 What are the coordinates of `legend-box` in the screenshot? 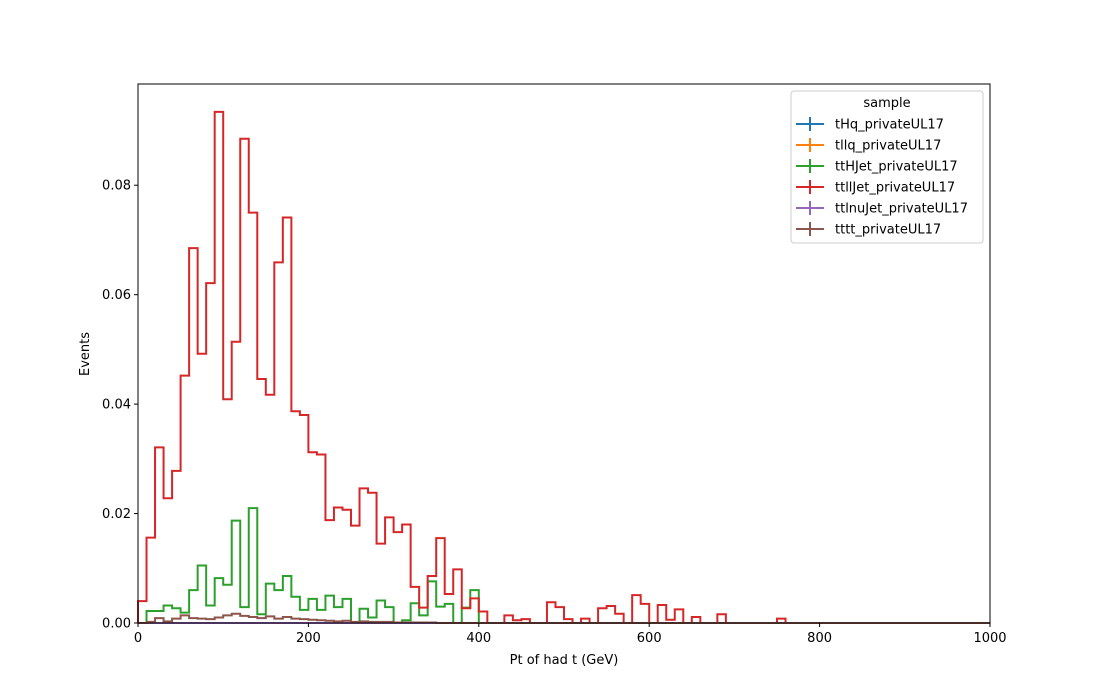 It's located at (887, 167).